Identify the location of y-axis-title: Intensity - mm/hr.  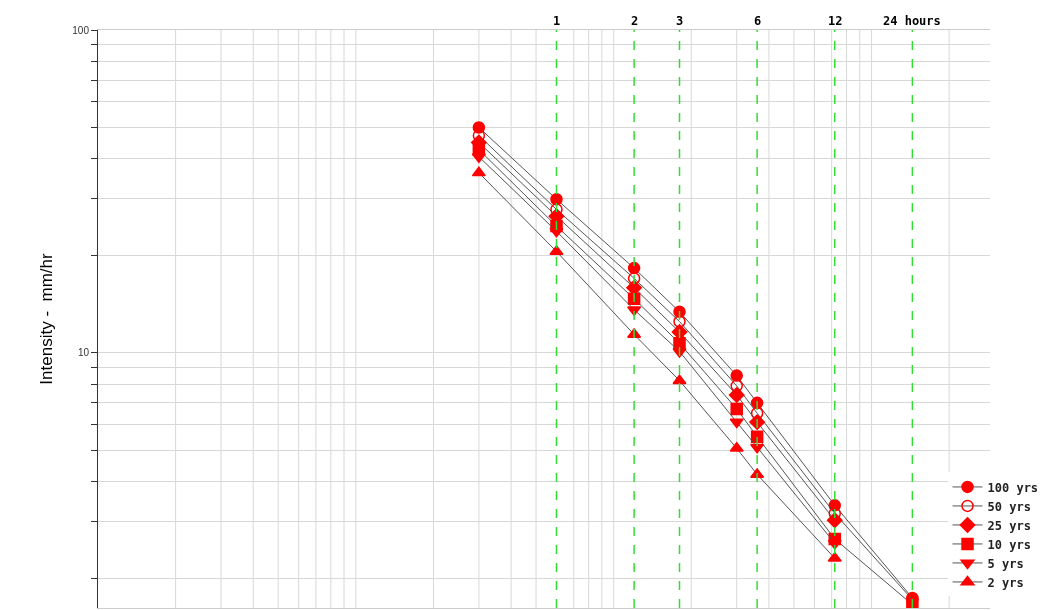
(46, 319).